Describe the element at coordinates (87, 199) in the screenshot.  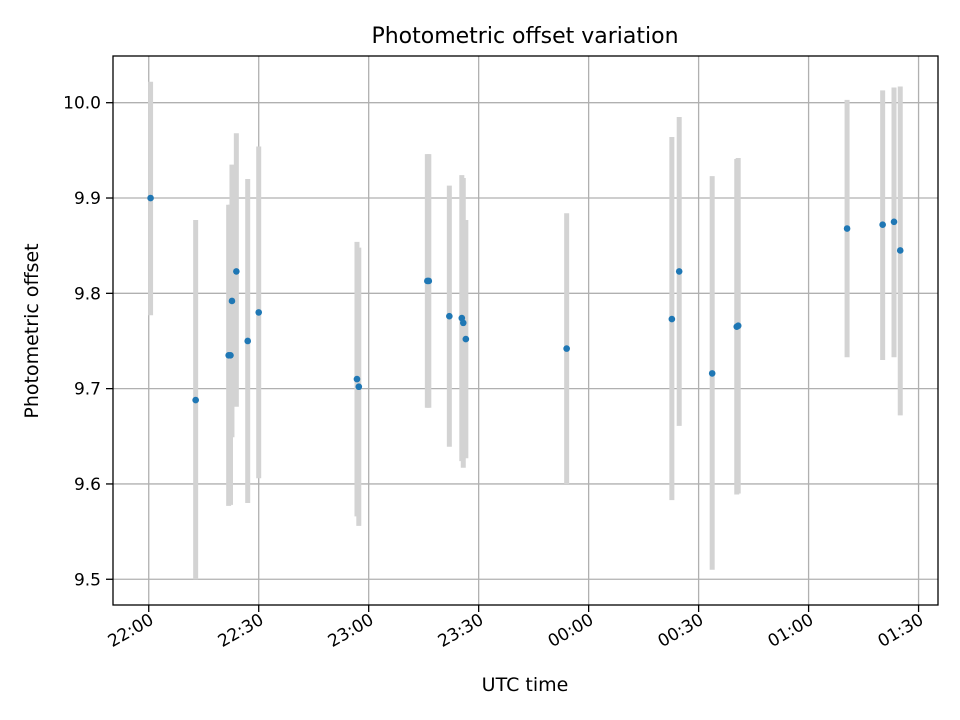
I see `y-tick-label: 9.9` at that location.